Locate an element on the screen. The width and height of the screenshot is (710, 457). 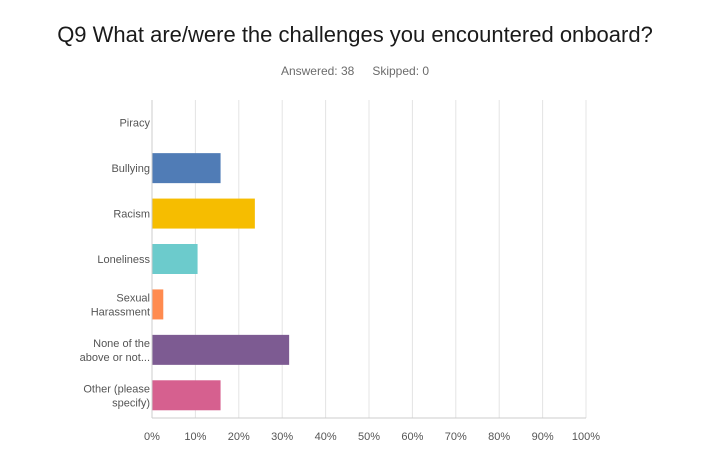
x-tick-label: 0% is located at coordinates (152, 437).